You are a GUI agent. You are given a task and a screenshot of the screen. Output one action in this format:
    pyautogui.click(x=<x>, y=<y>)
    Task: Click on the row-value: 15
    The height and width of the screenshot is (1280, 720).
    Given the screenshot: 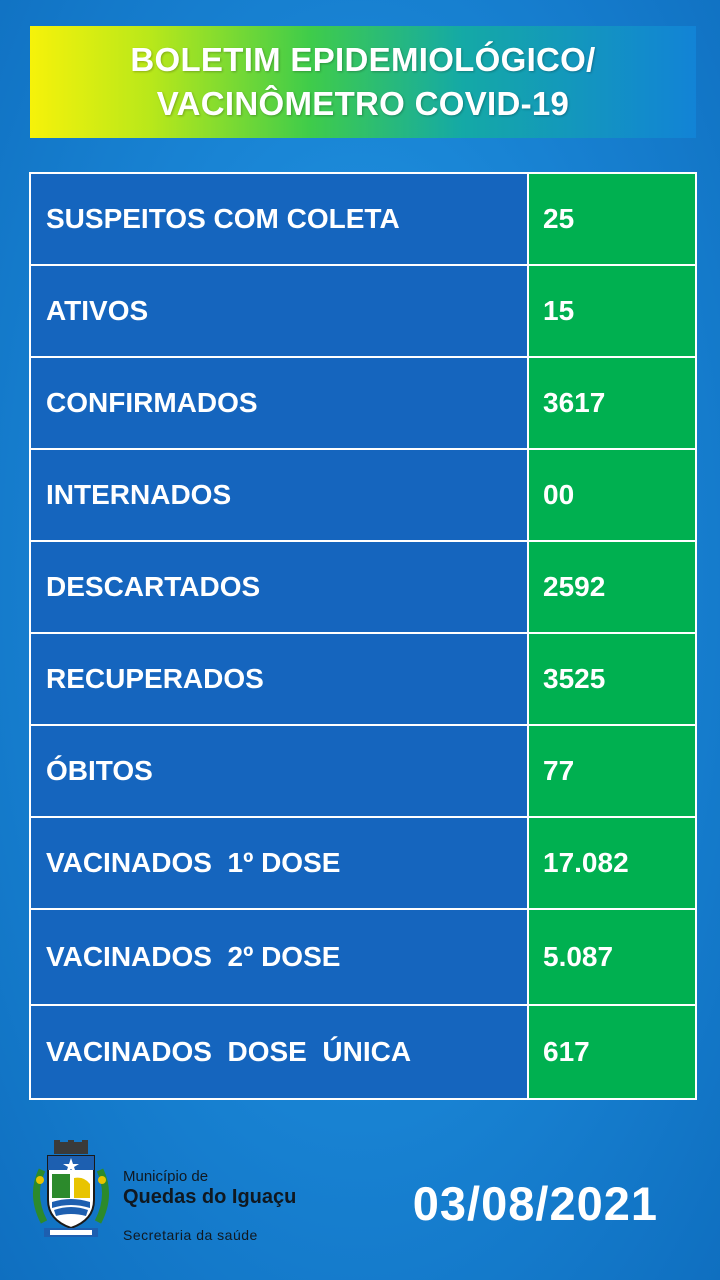 What is the action you would take?
    pyautogui.click(x=612, y=311)
    